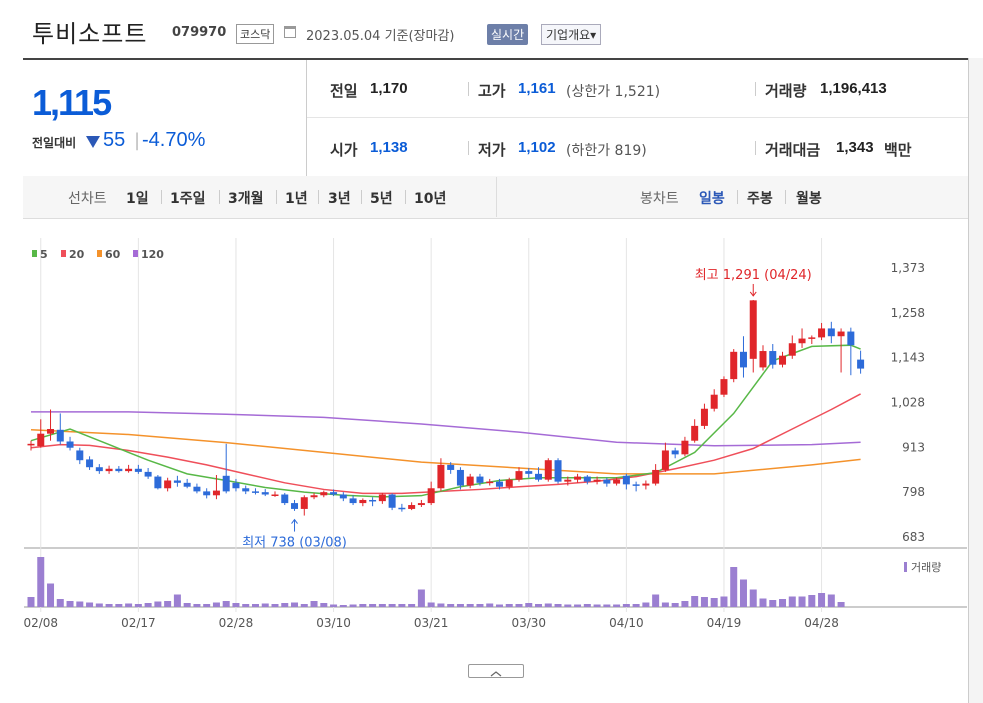 The image size is (983, 703). Describe the element at coordinates (496, 671) in the screenshot. I see `collapse-chart-button` at that location.